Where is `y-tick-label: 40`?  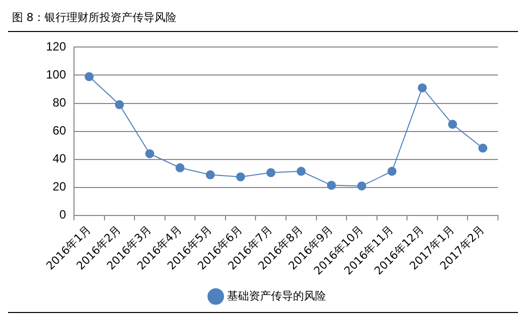
y-tick-label: 40 is located at coordinates (59, 159).